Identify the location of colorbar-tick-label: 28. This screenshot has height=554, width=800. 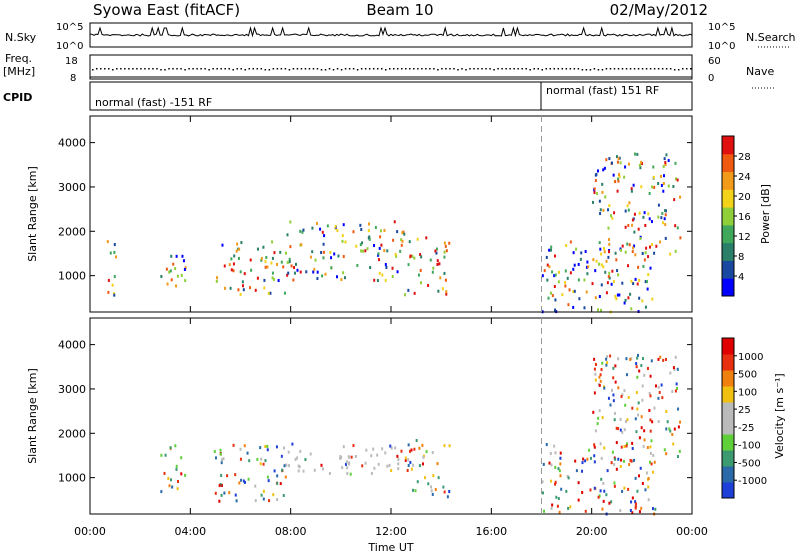
(744, 157).